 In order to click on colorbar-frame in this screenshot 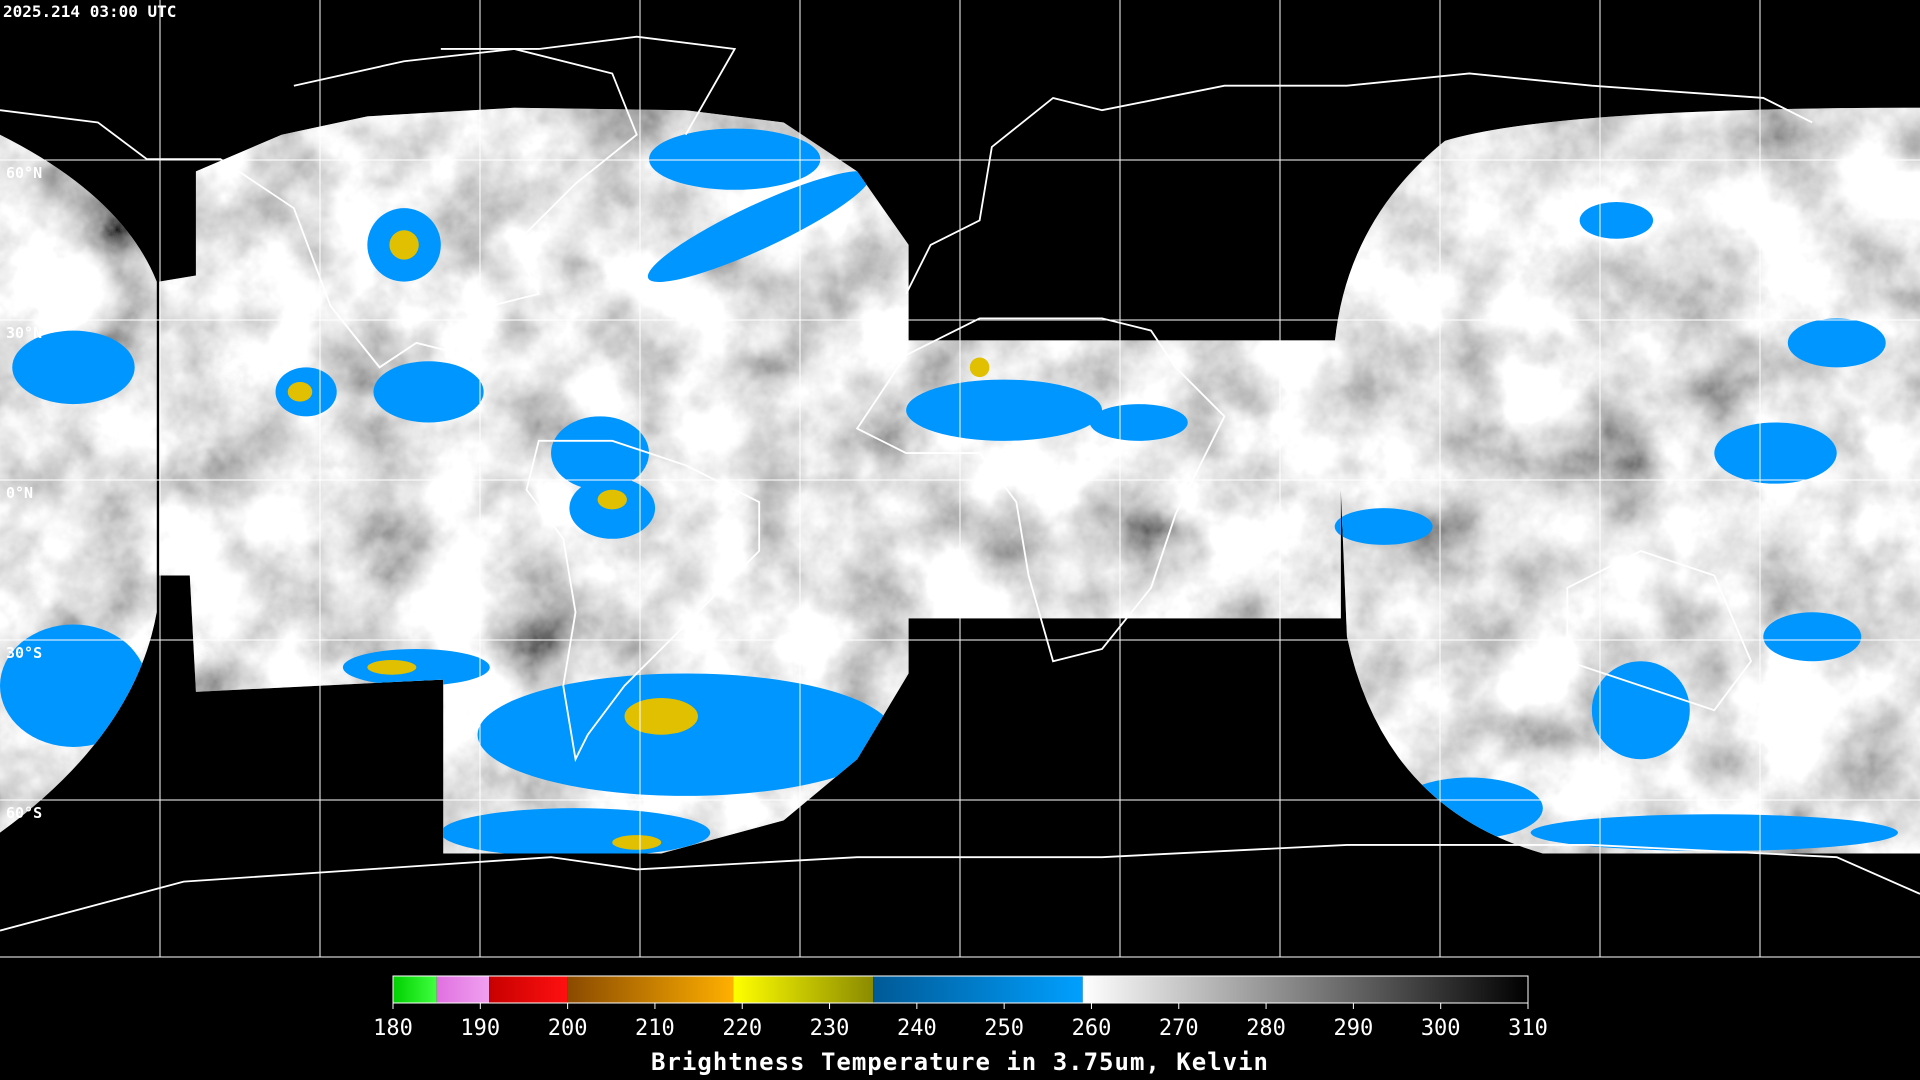, I will do `click(960, 989)`.